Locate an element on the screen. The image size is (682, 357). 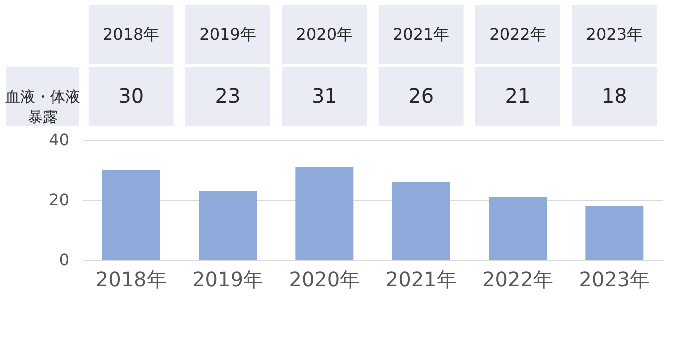
data-label: 30 is located at coordinates (131, 96).